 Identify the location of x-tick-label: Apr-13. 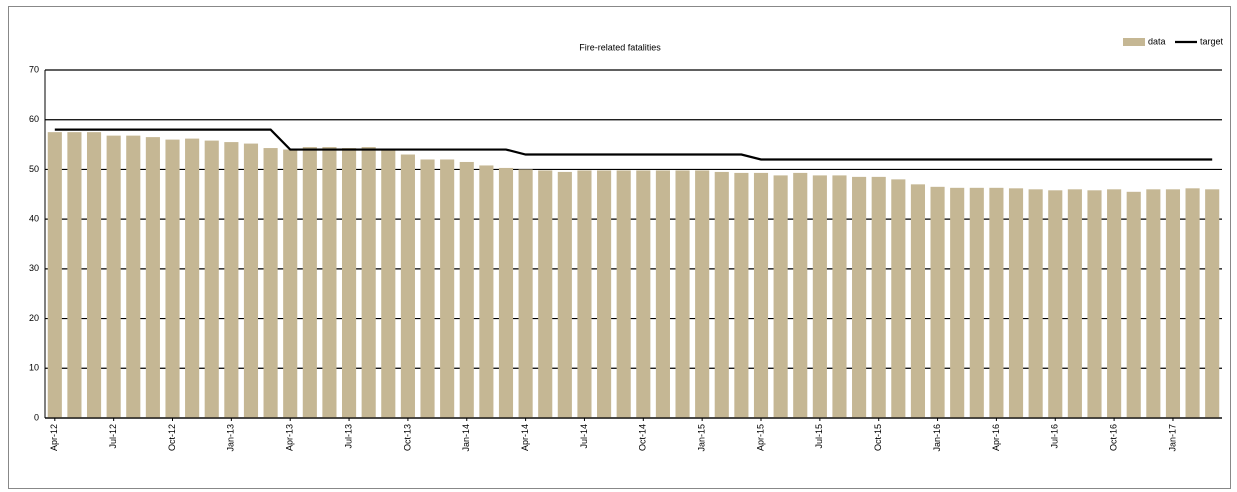
(290, 437).